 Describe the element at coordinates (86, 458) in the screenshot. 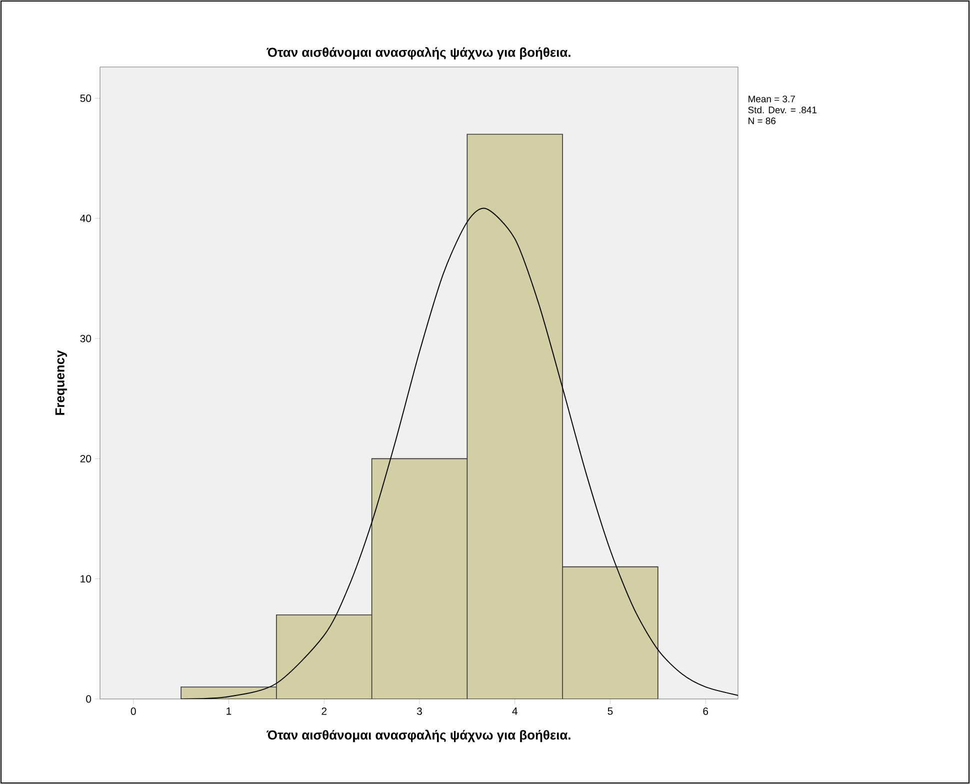

I see `y-tick-label: 20` at that location.